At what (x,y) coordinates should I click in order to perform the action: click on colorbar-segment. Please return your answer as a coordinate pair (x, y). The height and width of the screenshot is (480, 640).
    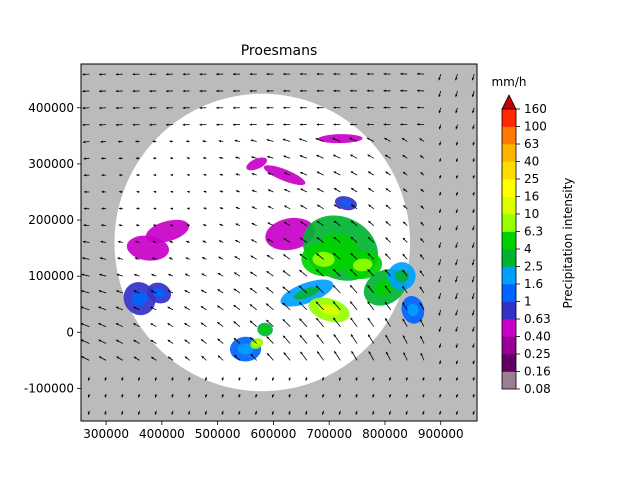
    Looking at the image, I should click on (509, 188).